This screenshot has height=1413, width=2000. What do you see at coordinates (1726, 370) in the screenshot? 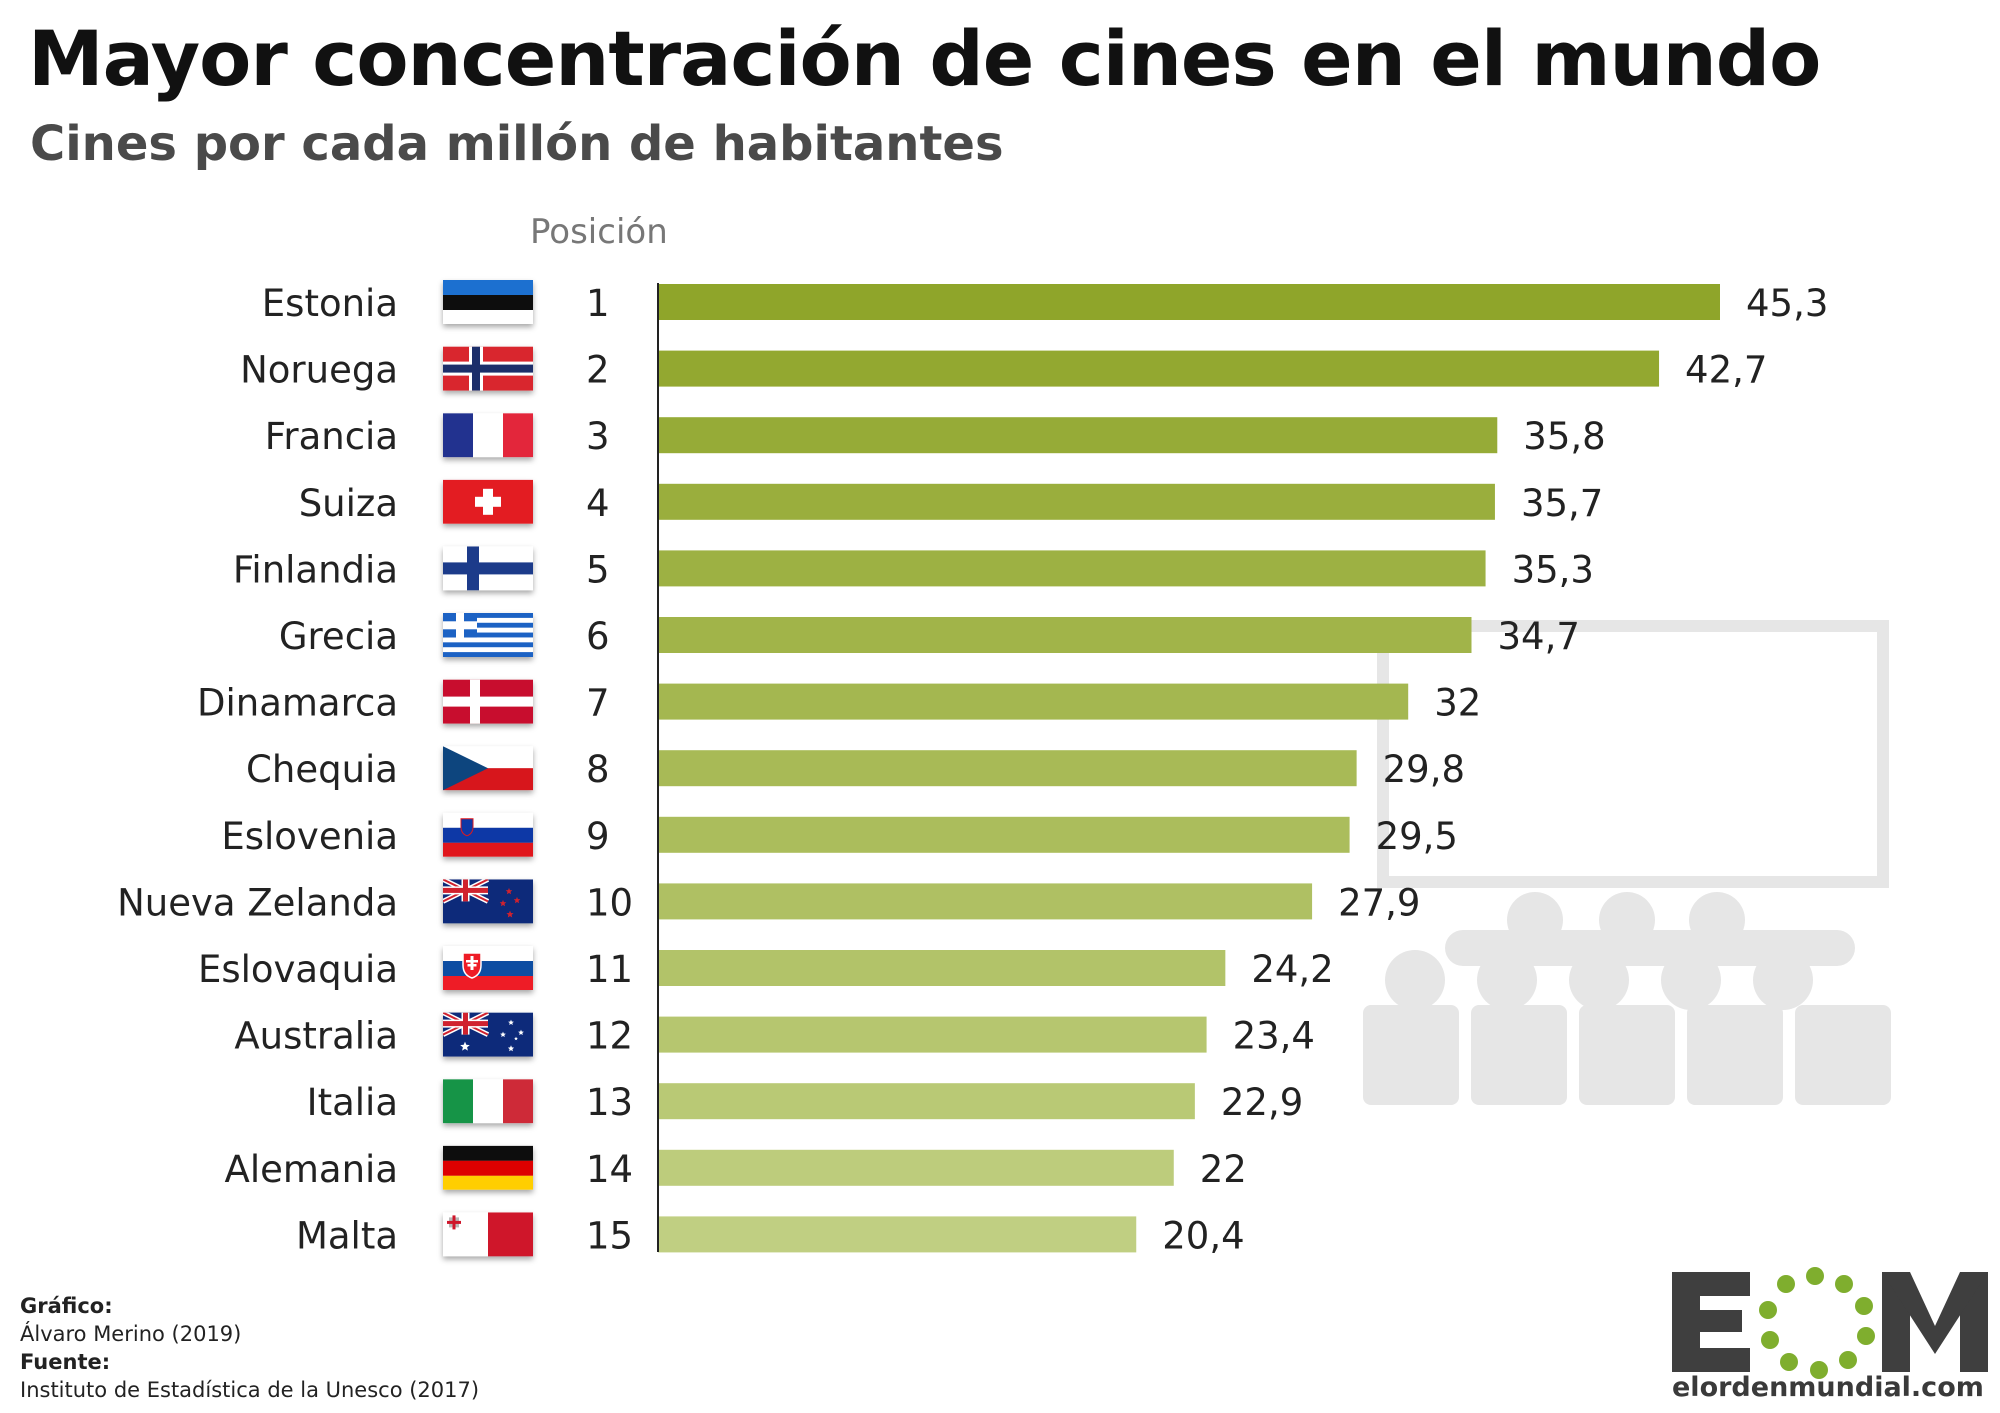
I see `value-label: 42,7` at bounding box center [1726, 370].